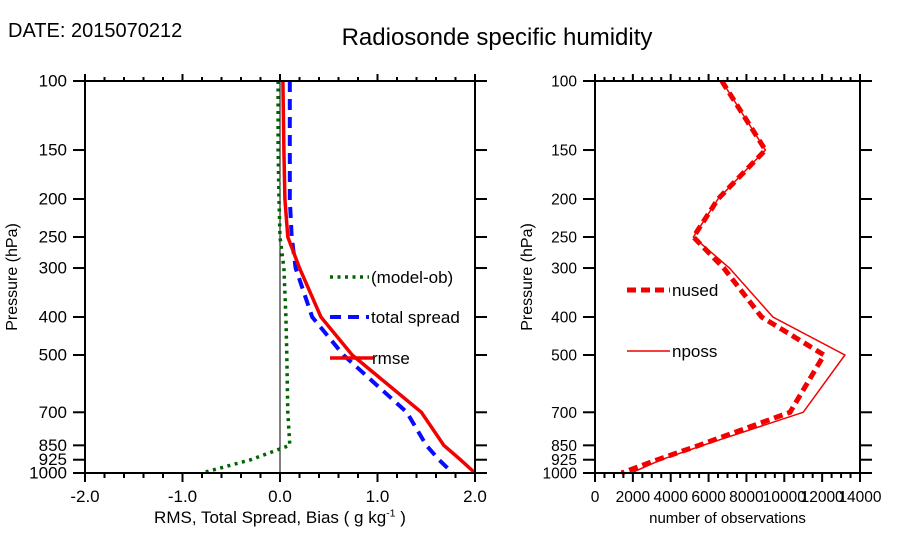 The height and width of the screenshot is (560, 900). What do you see at coordinates (527, 277) in the screenshot?
I see `right-y-axis-title: Pressure (hPa)` at bounding box center [527, 277].